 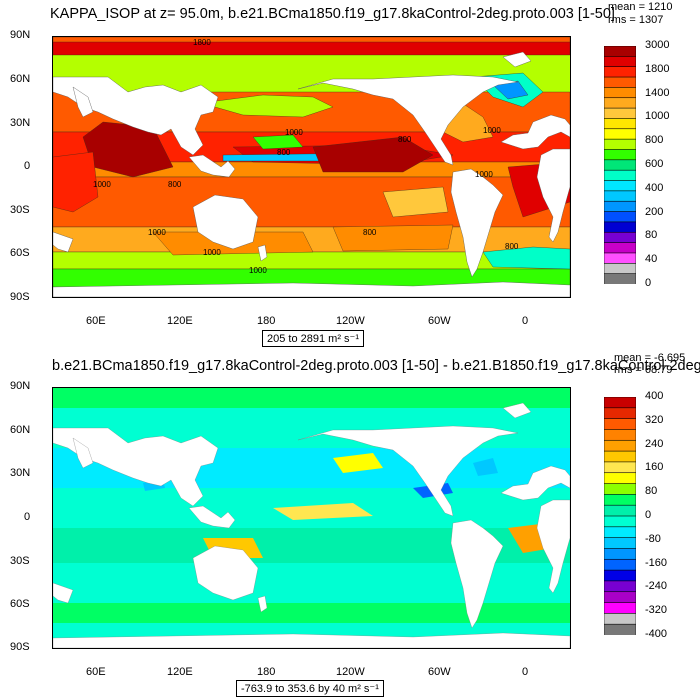 I want to click on bottom-lat-tick-90n: 90N, so click(x=20, y=386).